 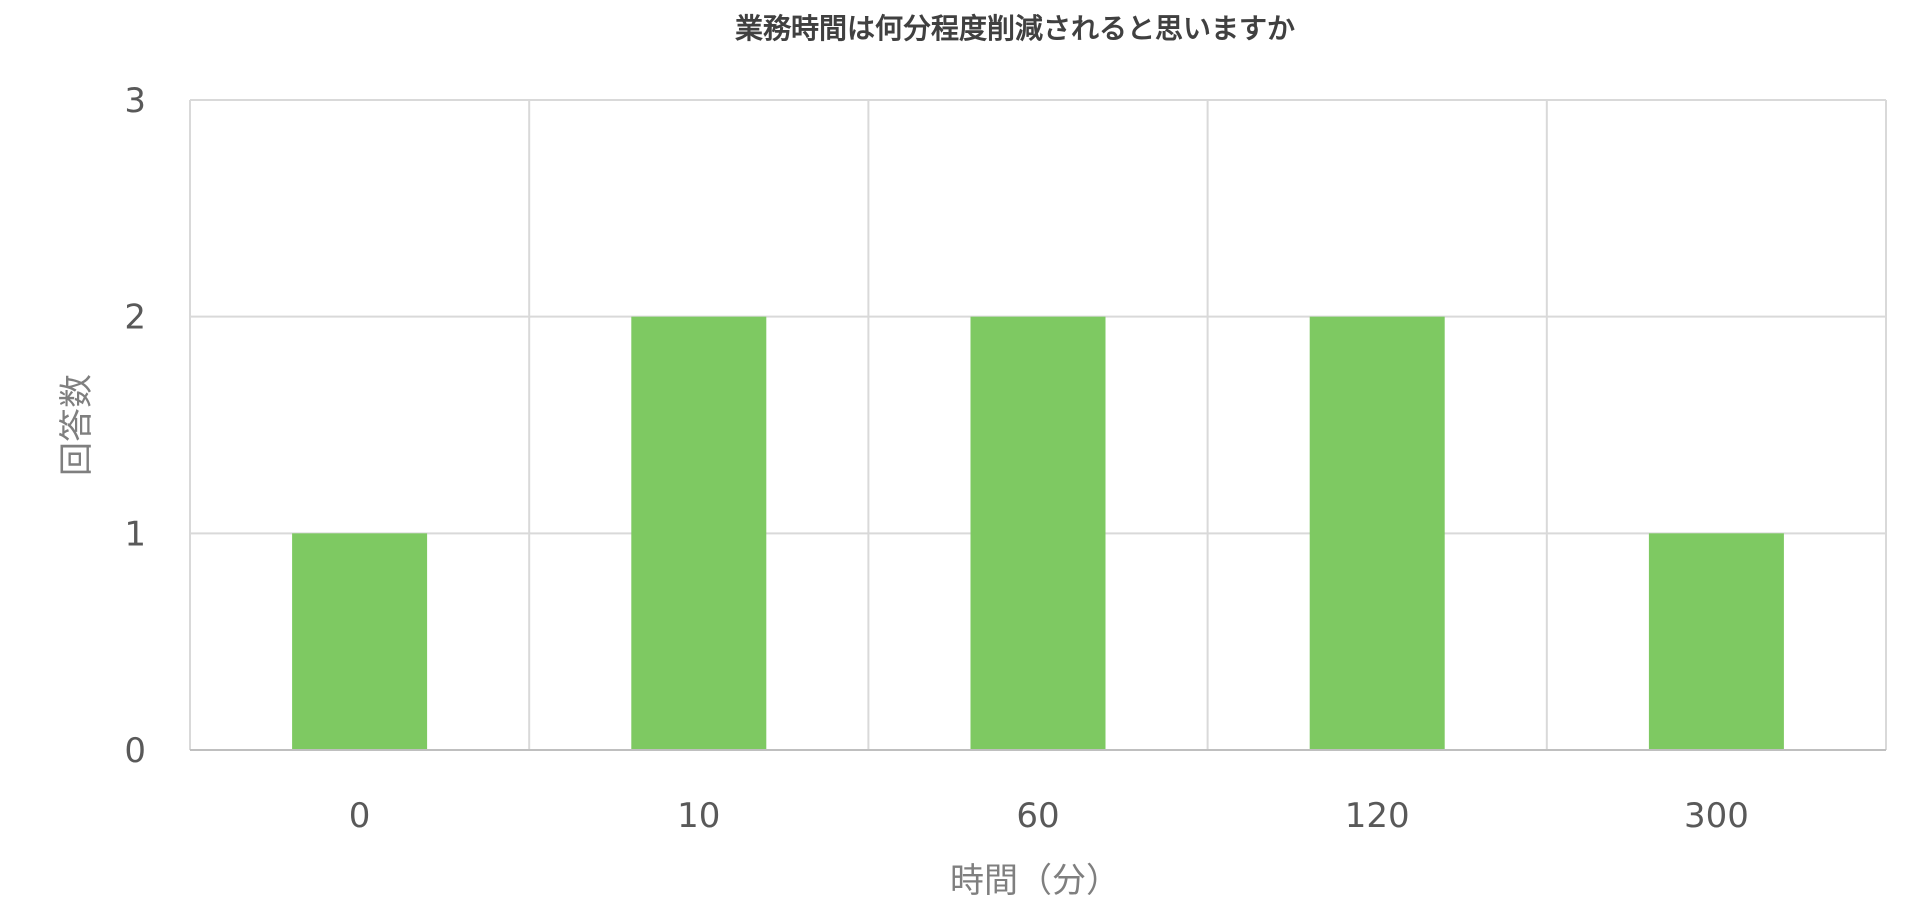 I want to click on y-tick-label-2: 2, so click(x=135, y=318).